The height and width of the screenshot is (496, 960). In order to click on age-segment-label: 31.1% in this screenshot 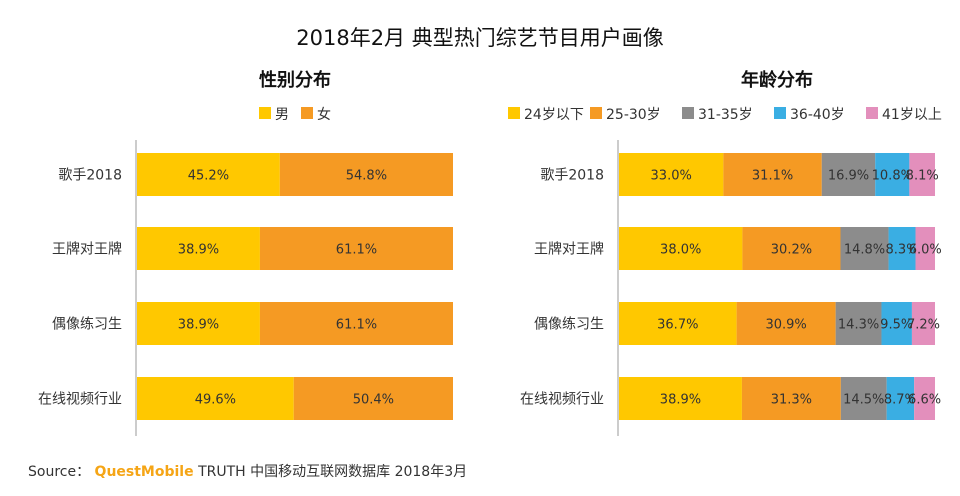, I will do `click(772, 176)`.